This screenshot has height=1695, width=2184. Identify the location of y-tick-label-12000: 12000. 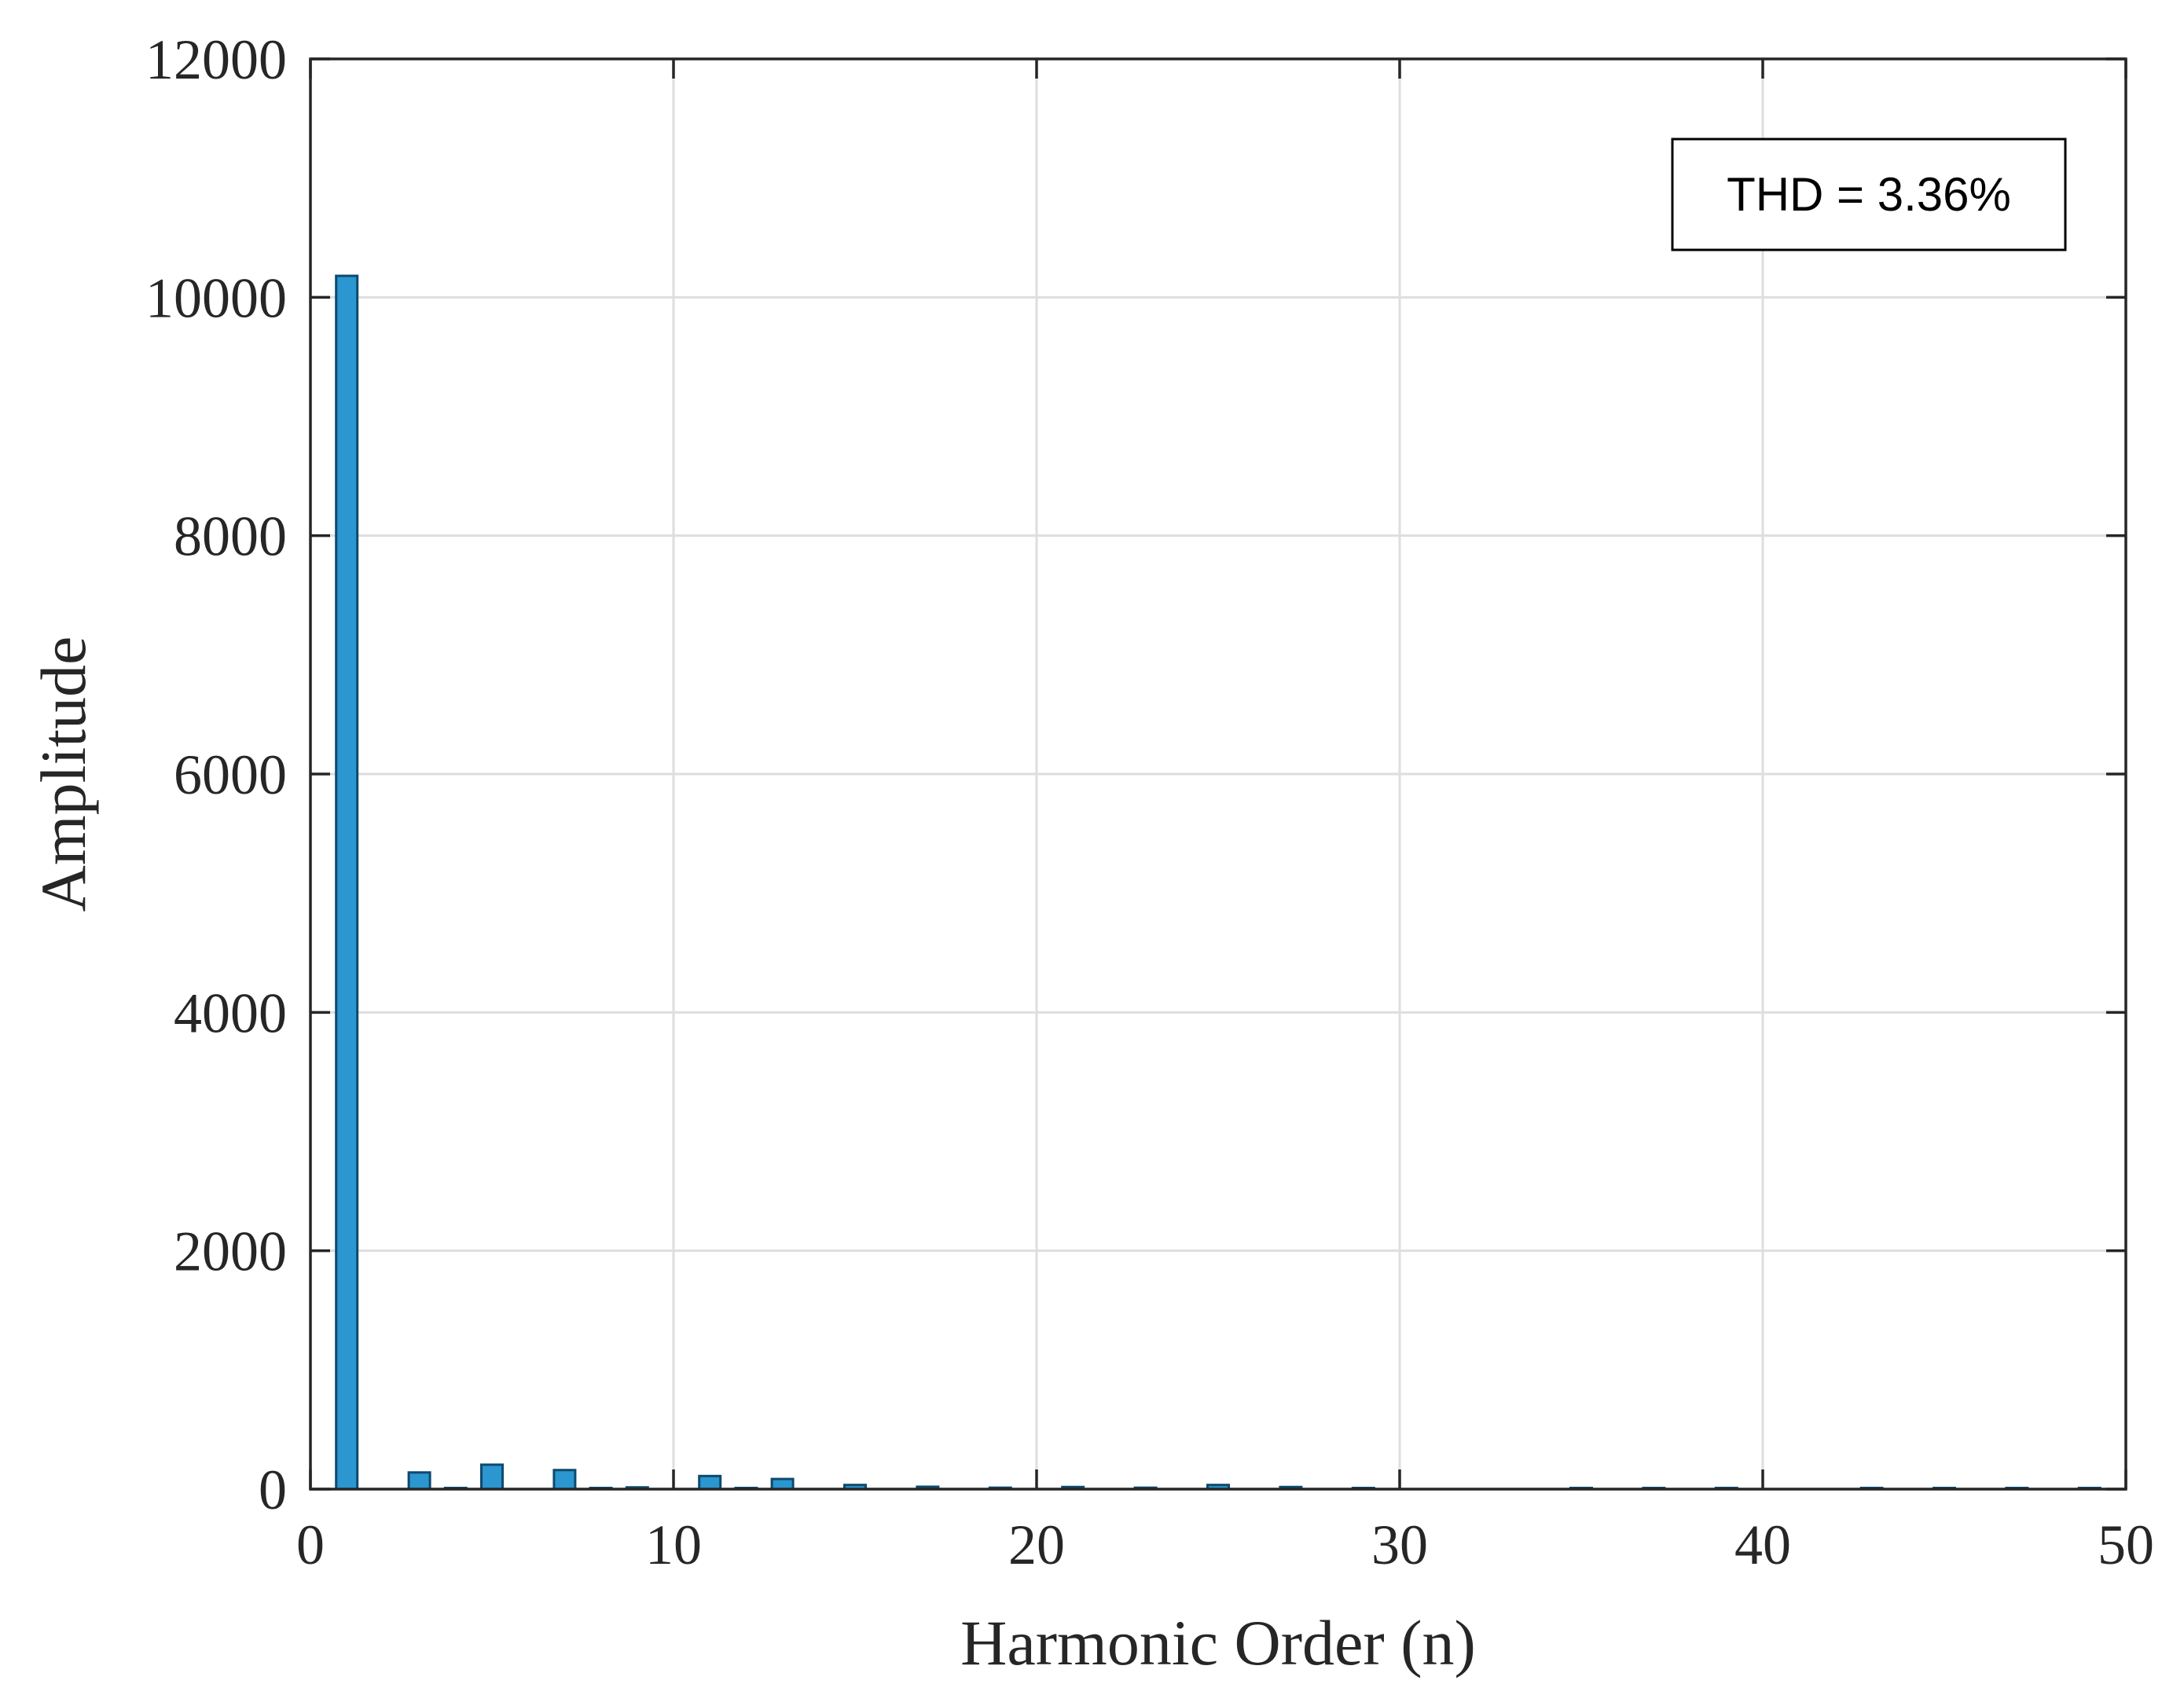
(216, 60).